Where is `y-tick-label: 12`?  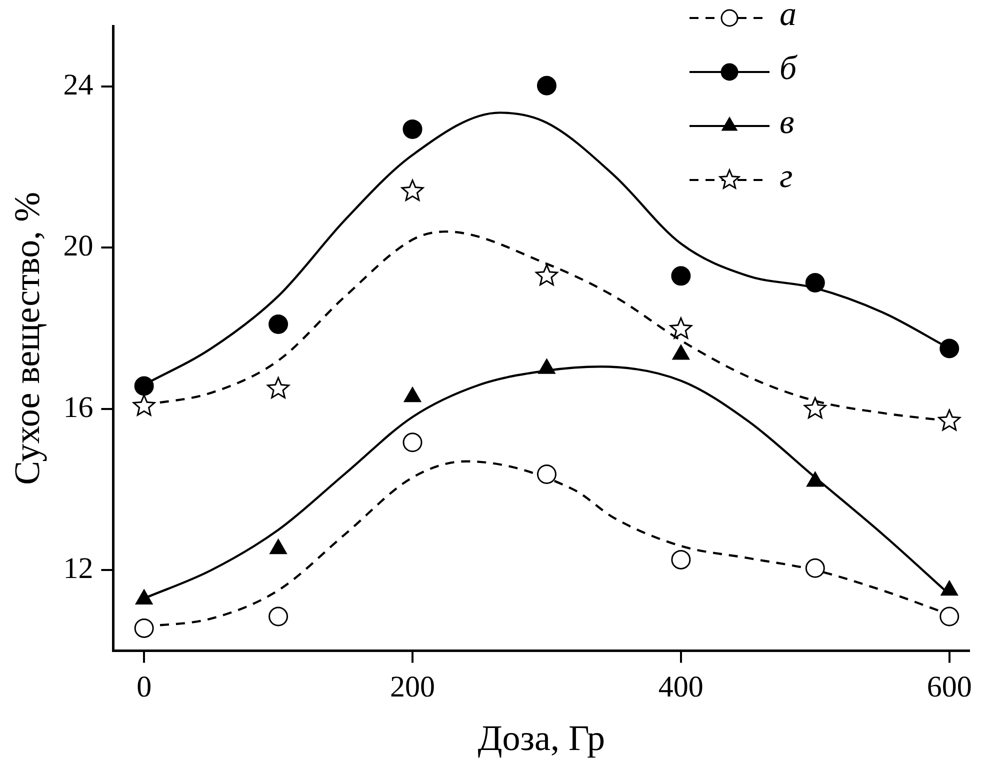 y-tick-label: 12 is located at coordinates (78, 569).